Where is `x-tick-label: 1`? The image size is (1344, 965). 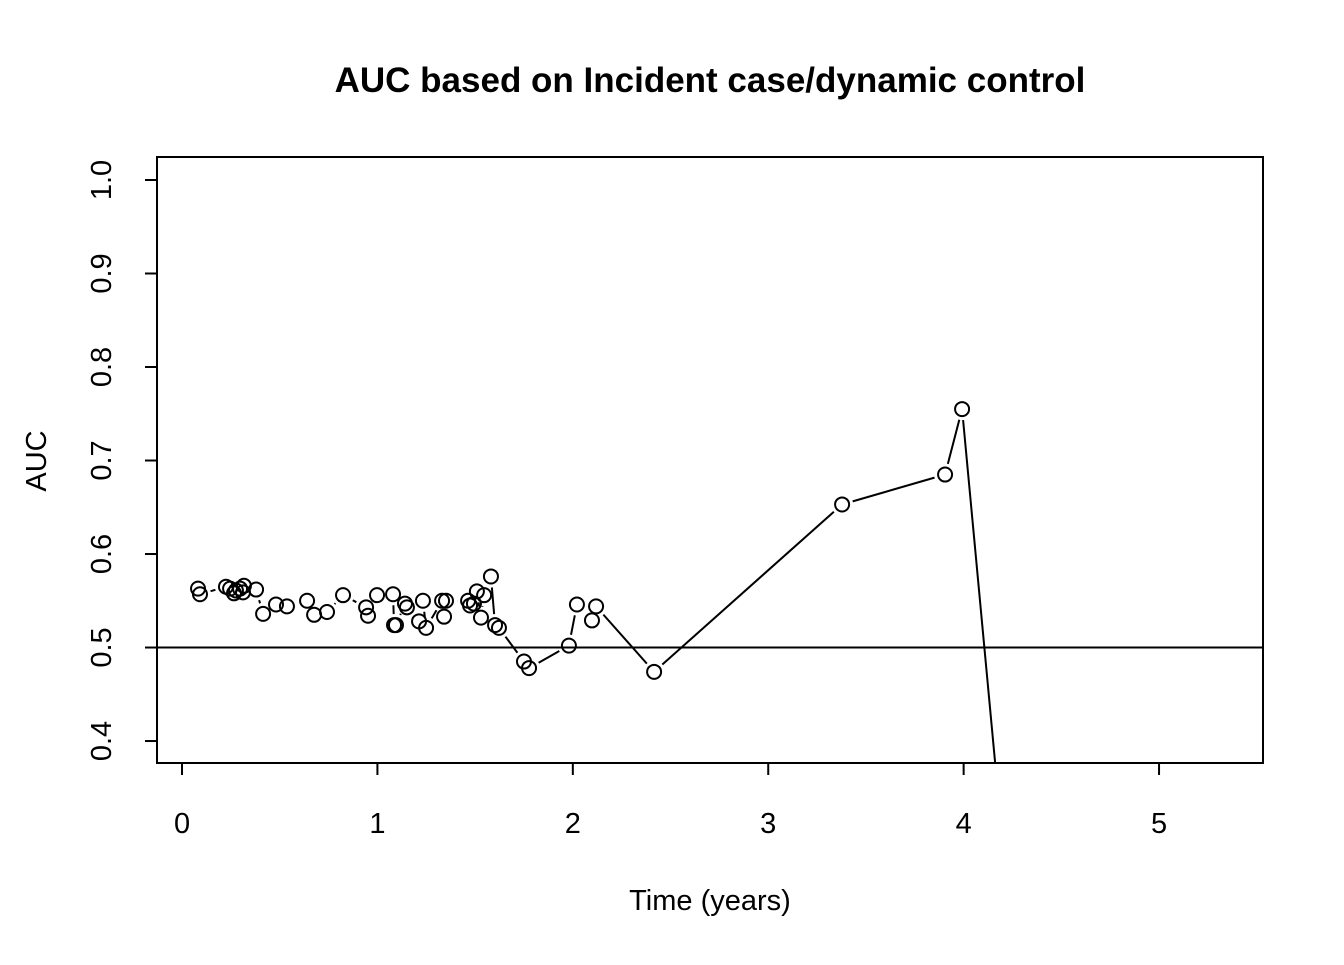
x-tick-label: 1 is located at coordinates (377, 824).